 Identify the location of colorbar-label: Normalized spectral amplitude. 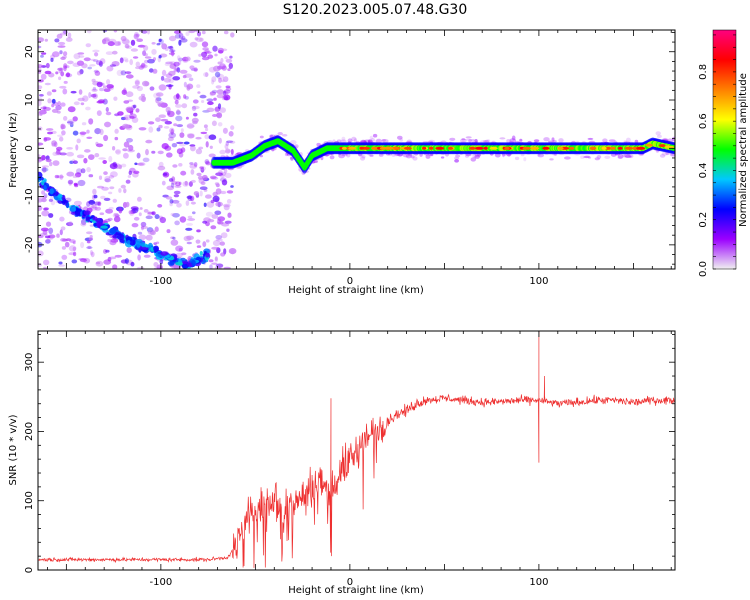
(743, 150).